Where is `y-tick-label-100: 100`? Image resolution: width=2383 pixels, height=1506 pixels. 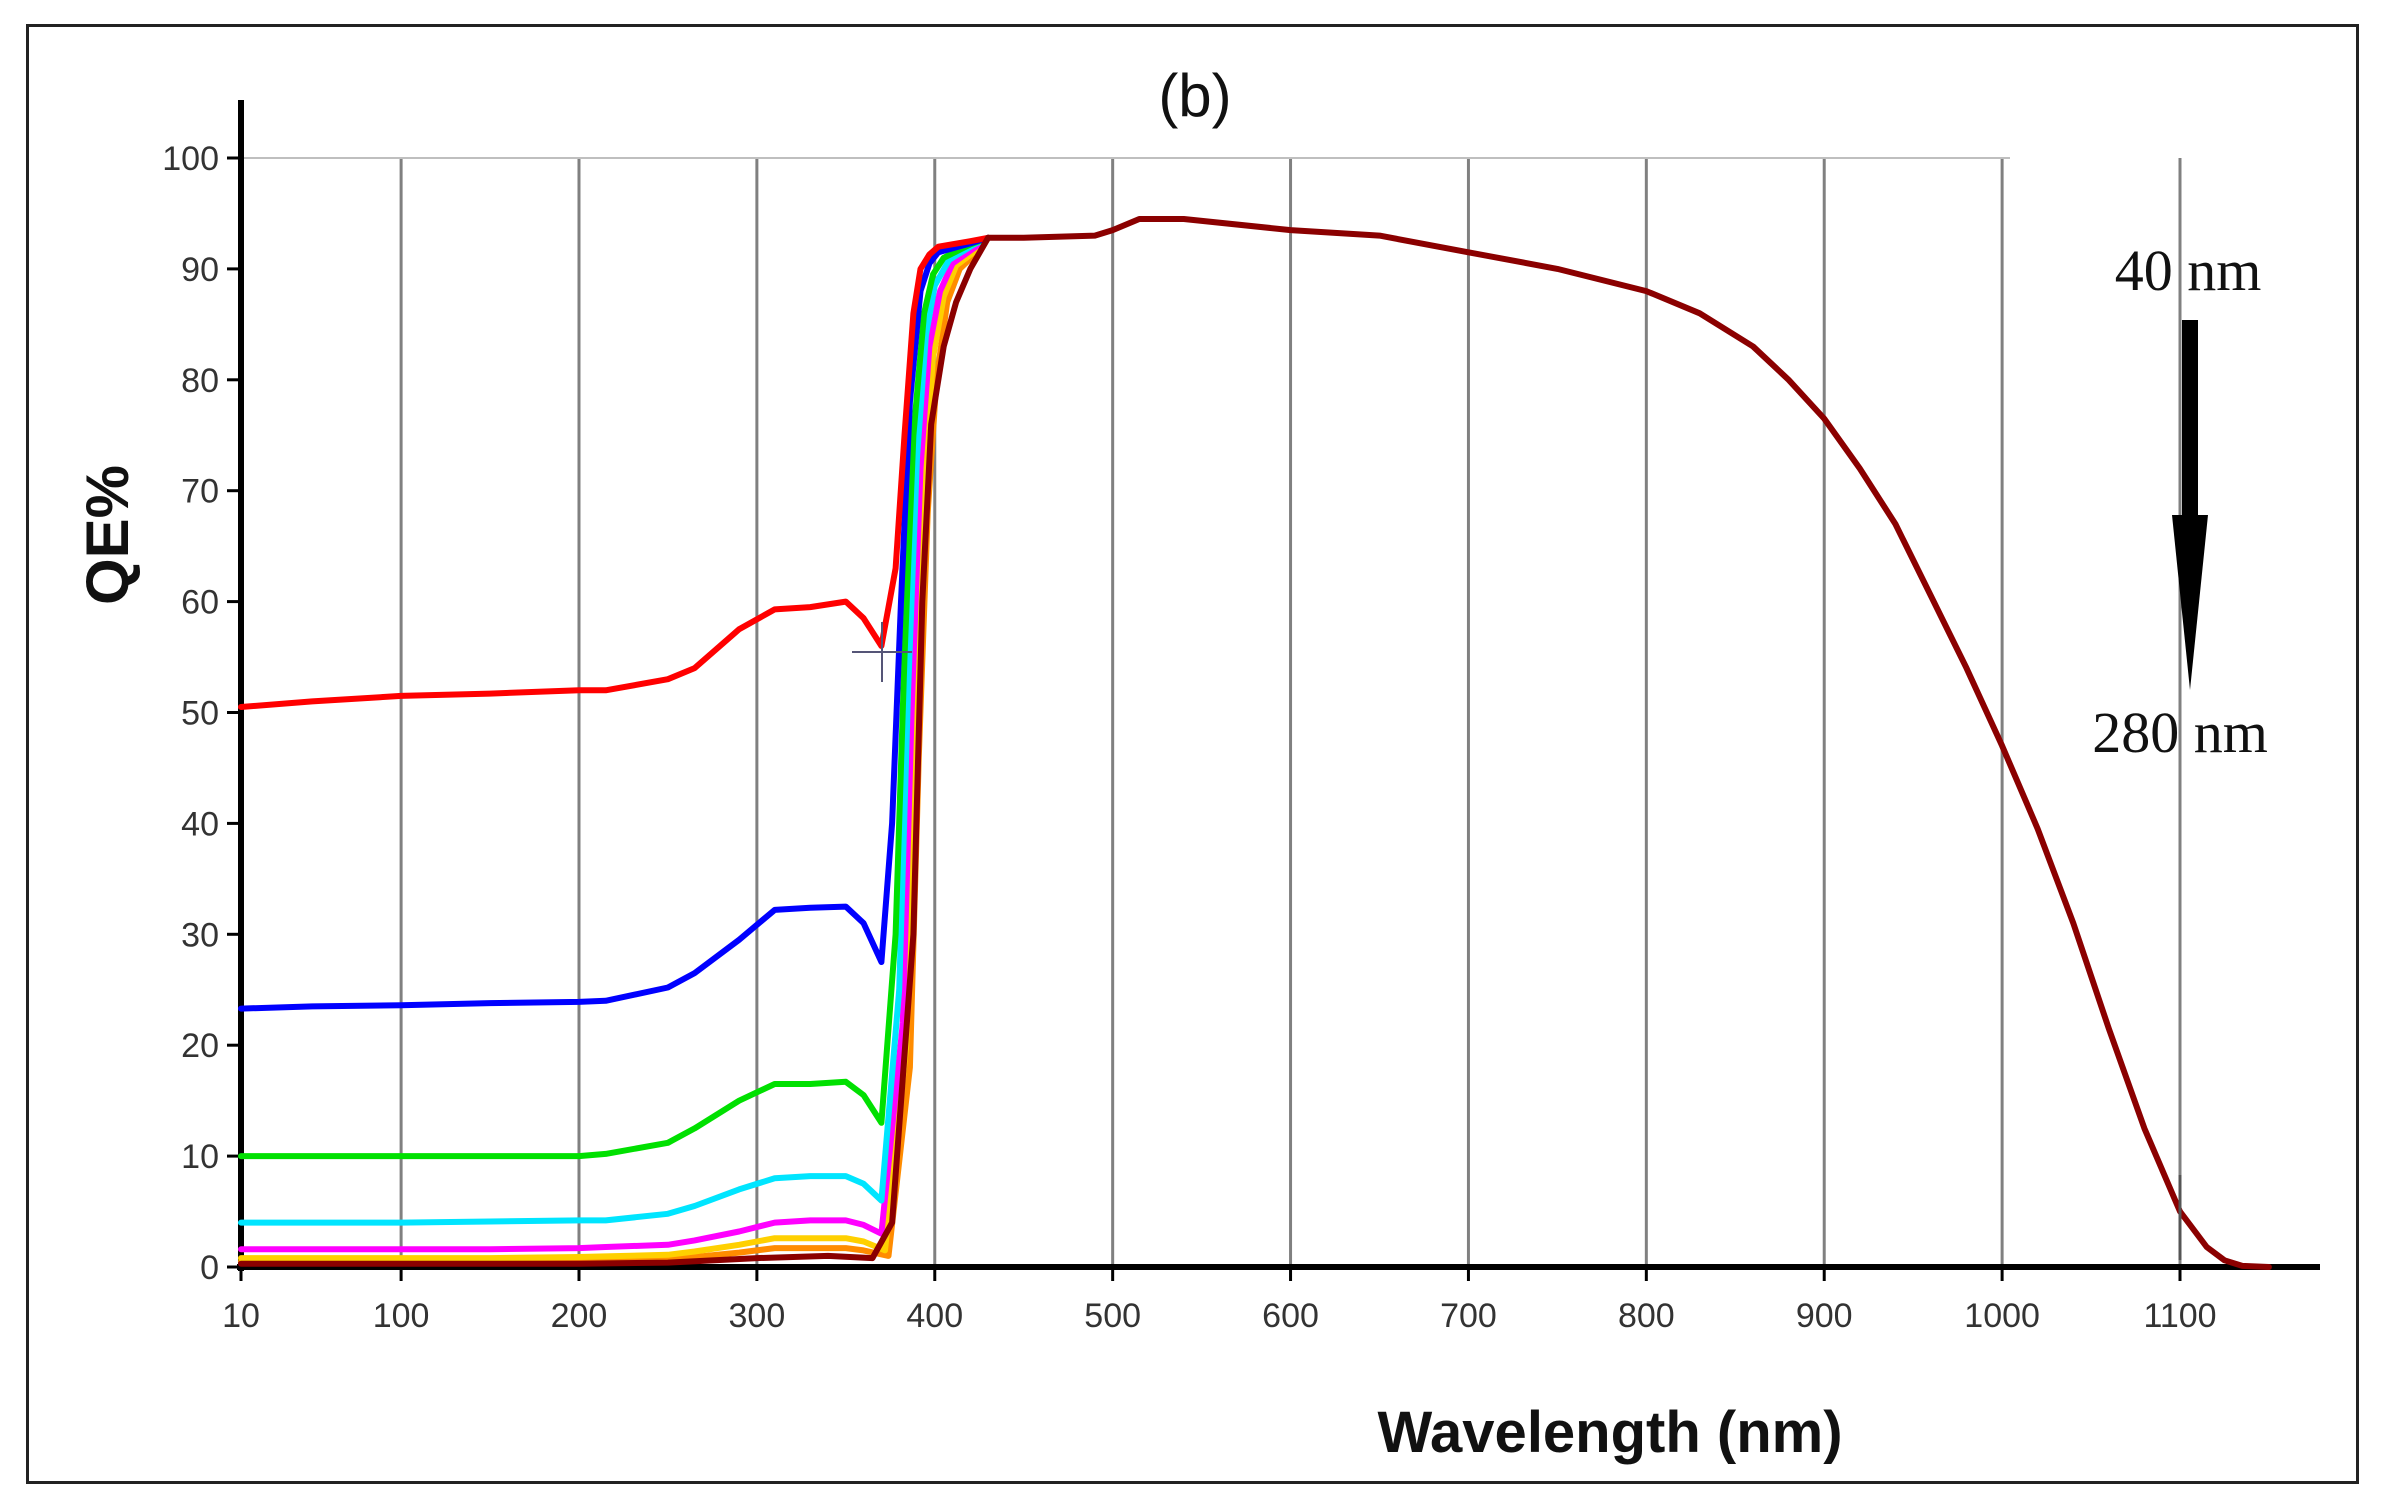 y-tick-label-100: 100 is located at coordinates (190, 159).